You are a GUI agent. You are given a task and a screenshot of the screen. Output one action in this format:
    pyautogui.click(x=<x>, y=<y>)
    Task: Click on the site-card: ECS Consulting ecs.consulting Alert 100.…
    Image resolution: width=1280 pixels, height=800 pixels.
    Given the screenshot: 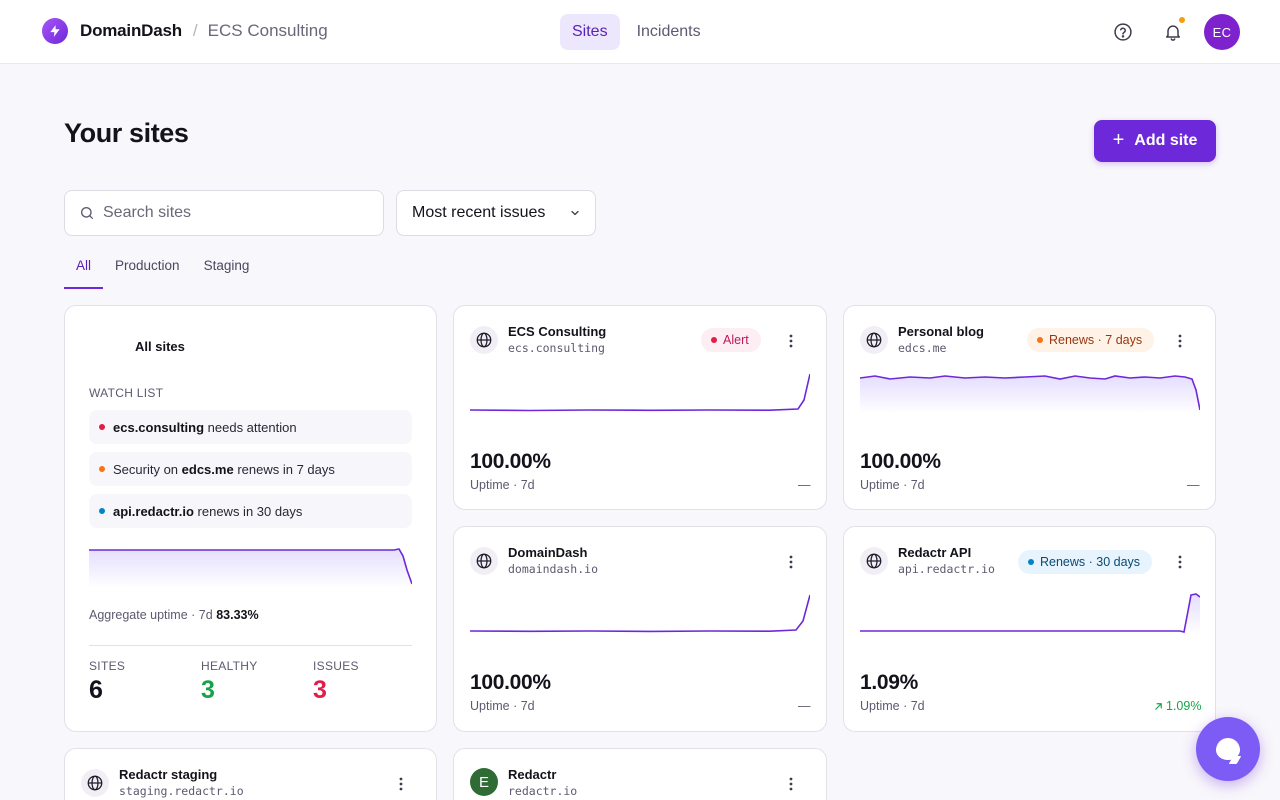 What is the action you would take?
    pyautogui.click(x=640, y=407)
    